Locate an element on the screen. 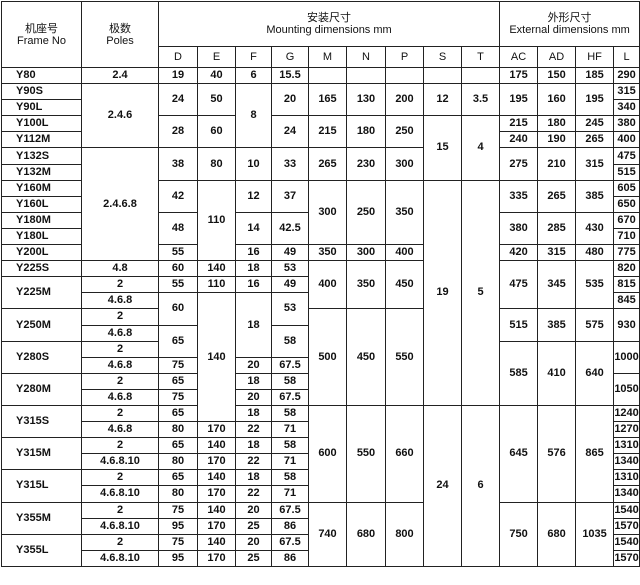 This screenshot has height=585, width=640. column-header-ad: AD is located at coordinates (557, 57).